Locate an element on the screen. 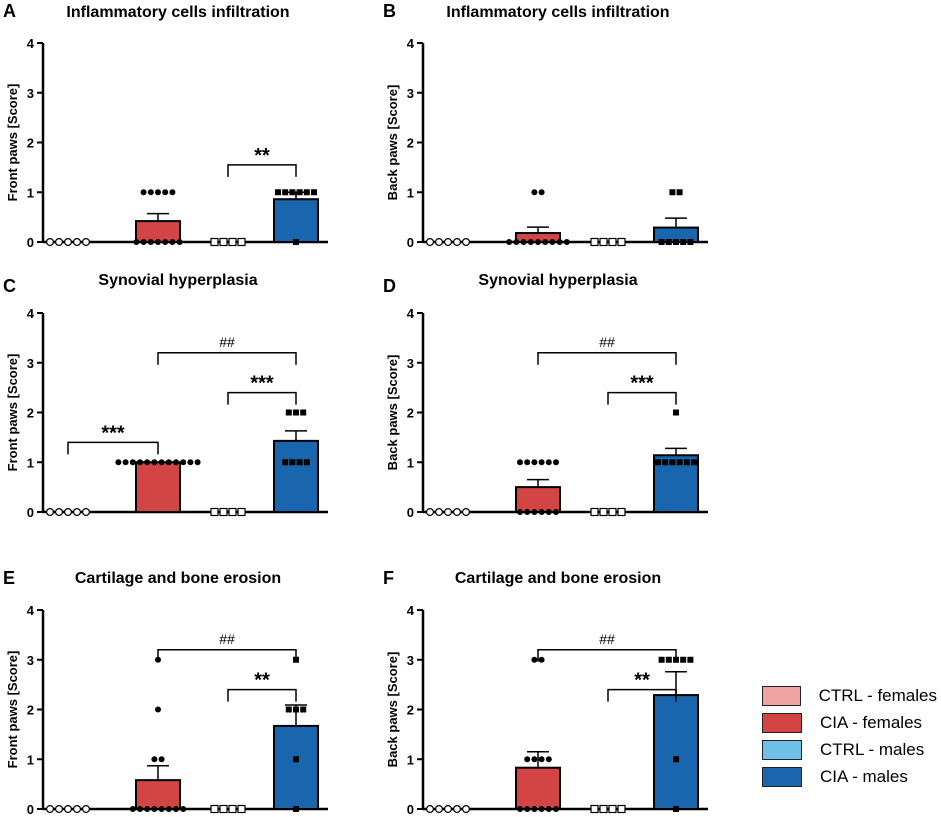 The height and width of the screenshot is (817, 941). legend-swatch-ctrl-males is located at coordinates (782, 749).